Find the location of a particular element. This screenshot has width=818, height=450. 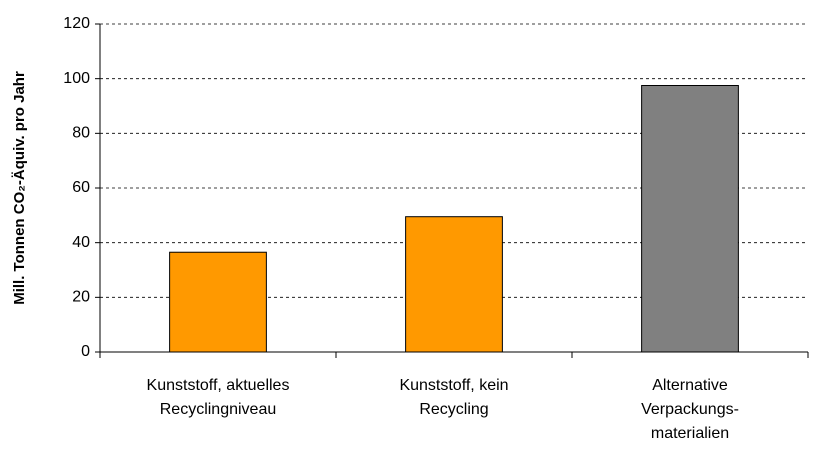

x-tick-label: Recycling is located at coordinates (453, 409).